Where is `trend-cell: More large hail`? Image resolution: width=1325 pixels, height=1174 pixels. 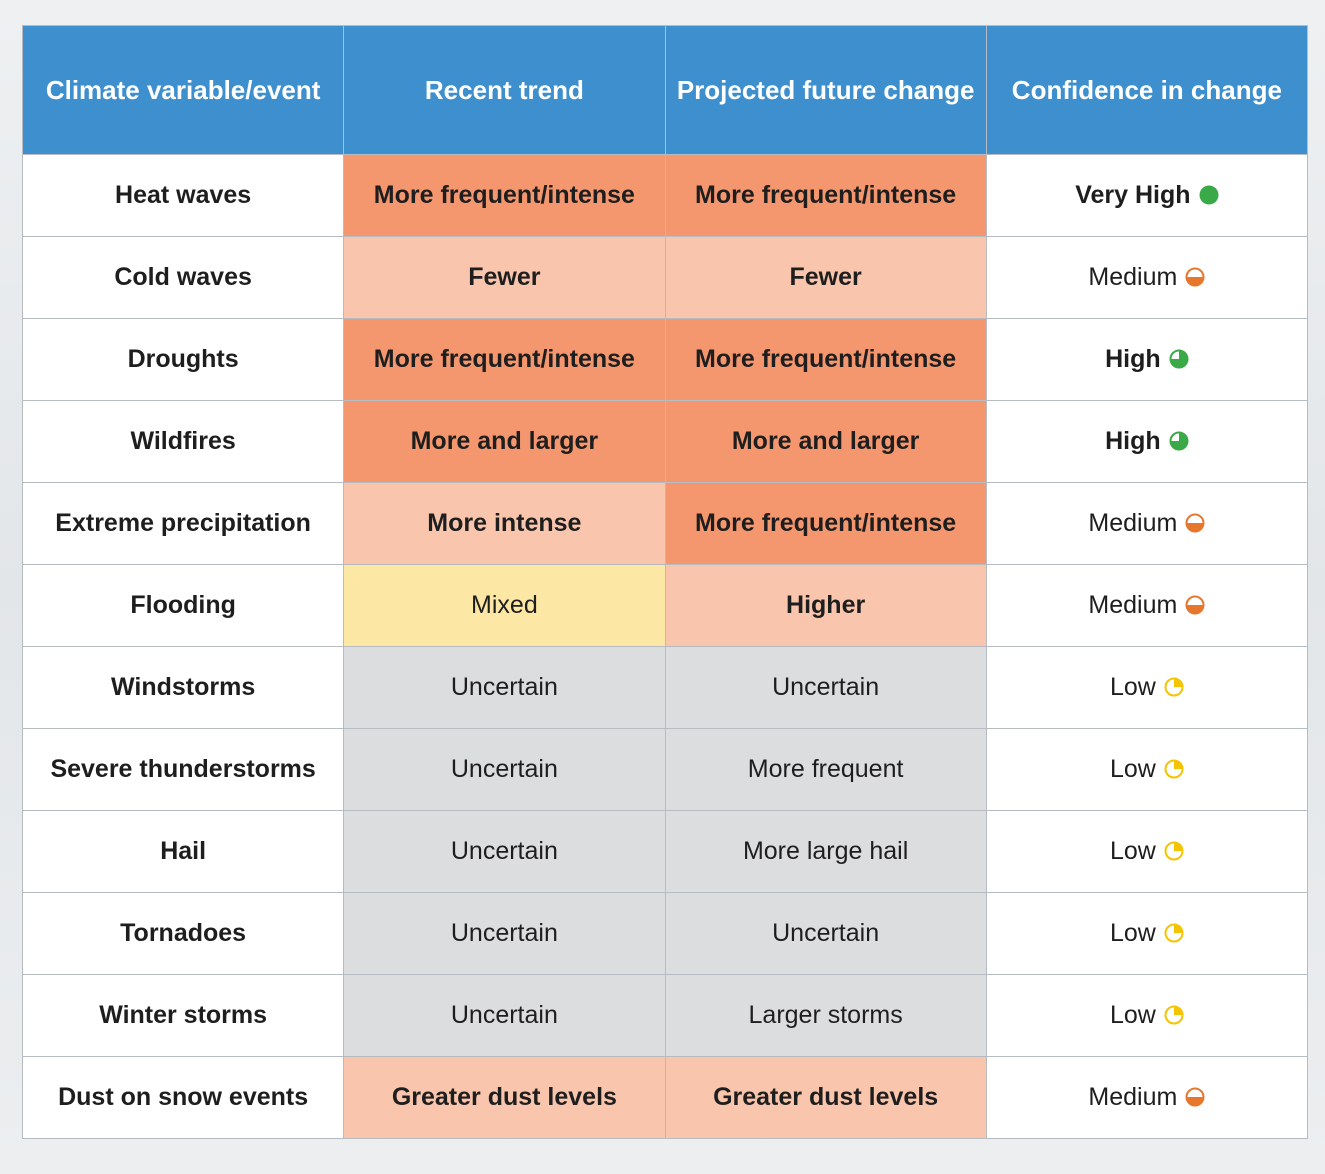 trend-cell: More large hail is located at coordinates (825, 851).